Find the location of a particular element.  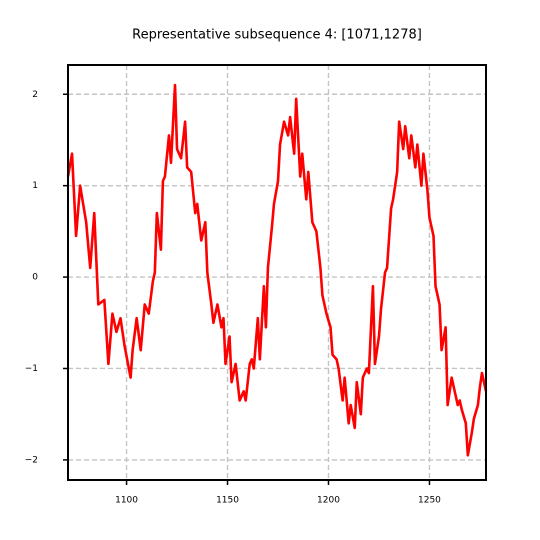

y-tick-label: −1 is located at coordinates (31, 369).